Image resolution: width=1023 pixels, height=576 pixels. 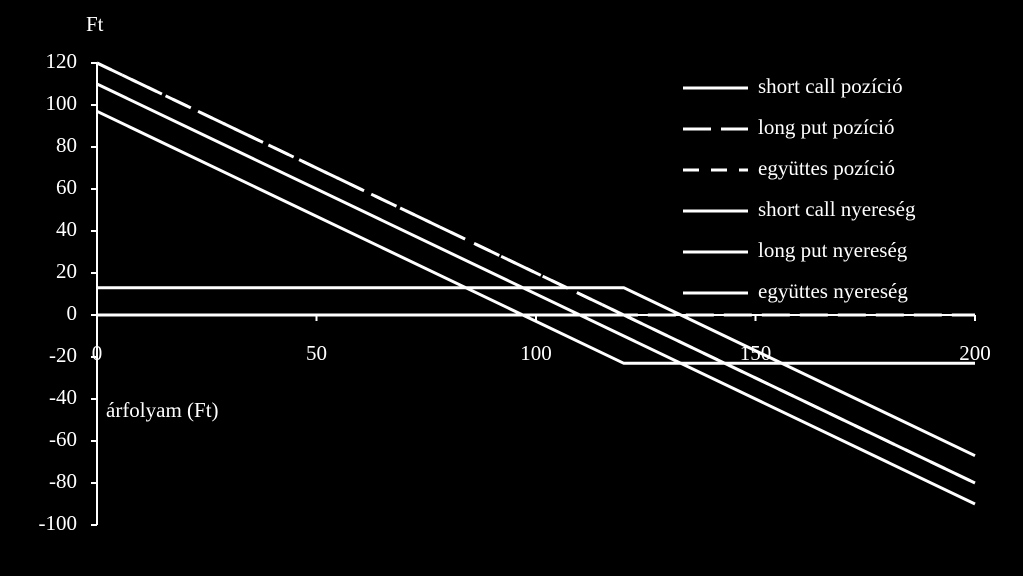 What do you see at coordinates (62, 103) in the screenshot?
I see `y-tick-label: 100` at bounding box center [62, 103].